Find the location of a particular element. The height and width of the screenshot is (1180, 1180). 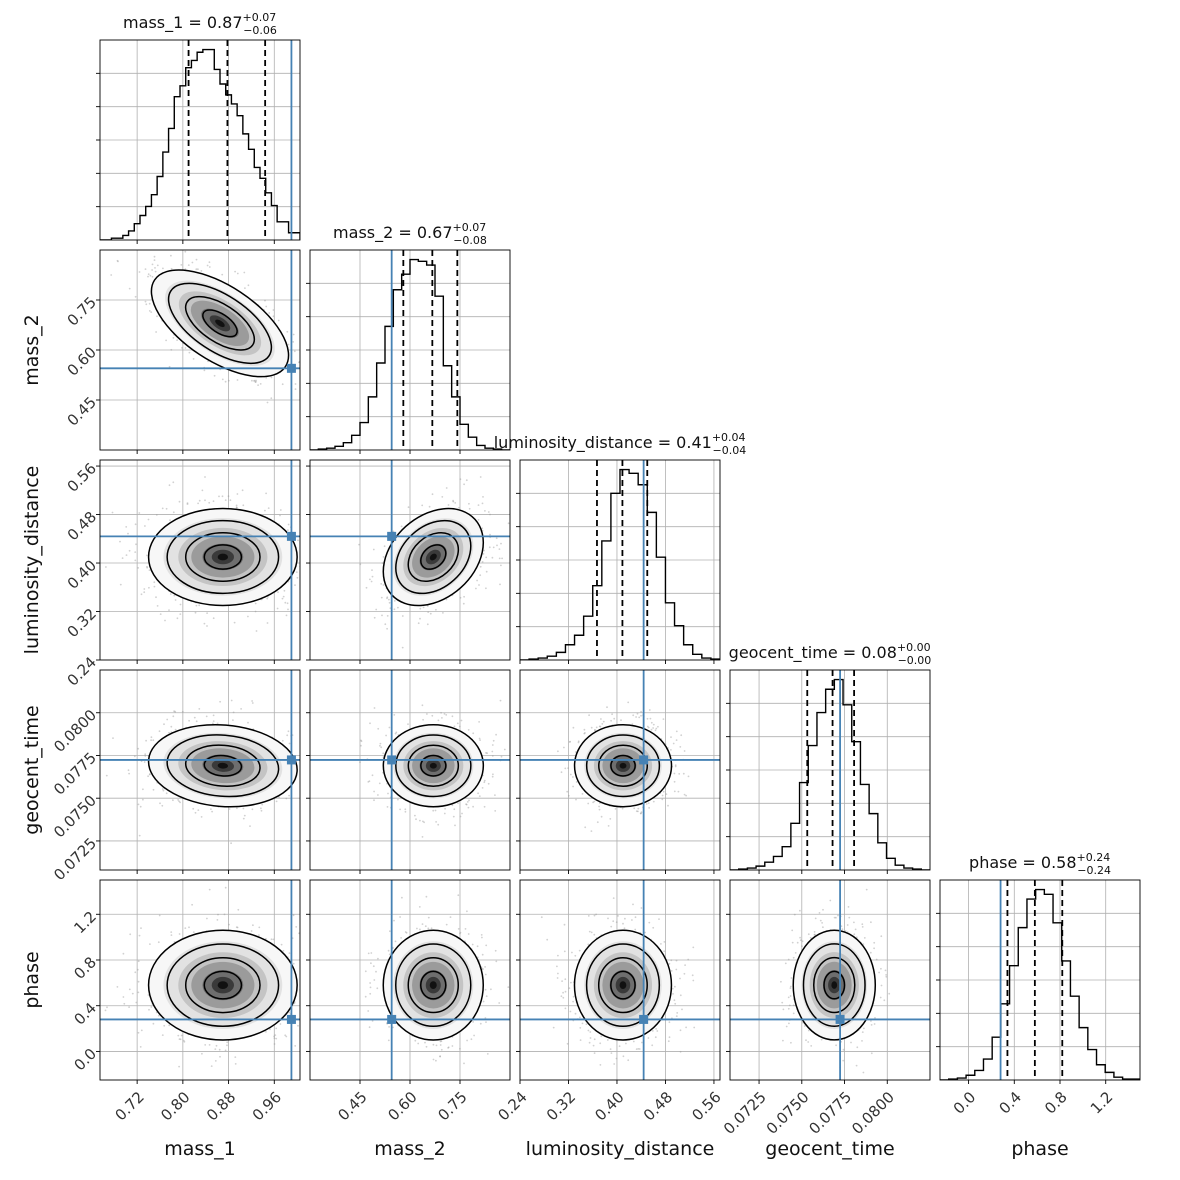

truth-marker is located at coordinates (392, 536).